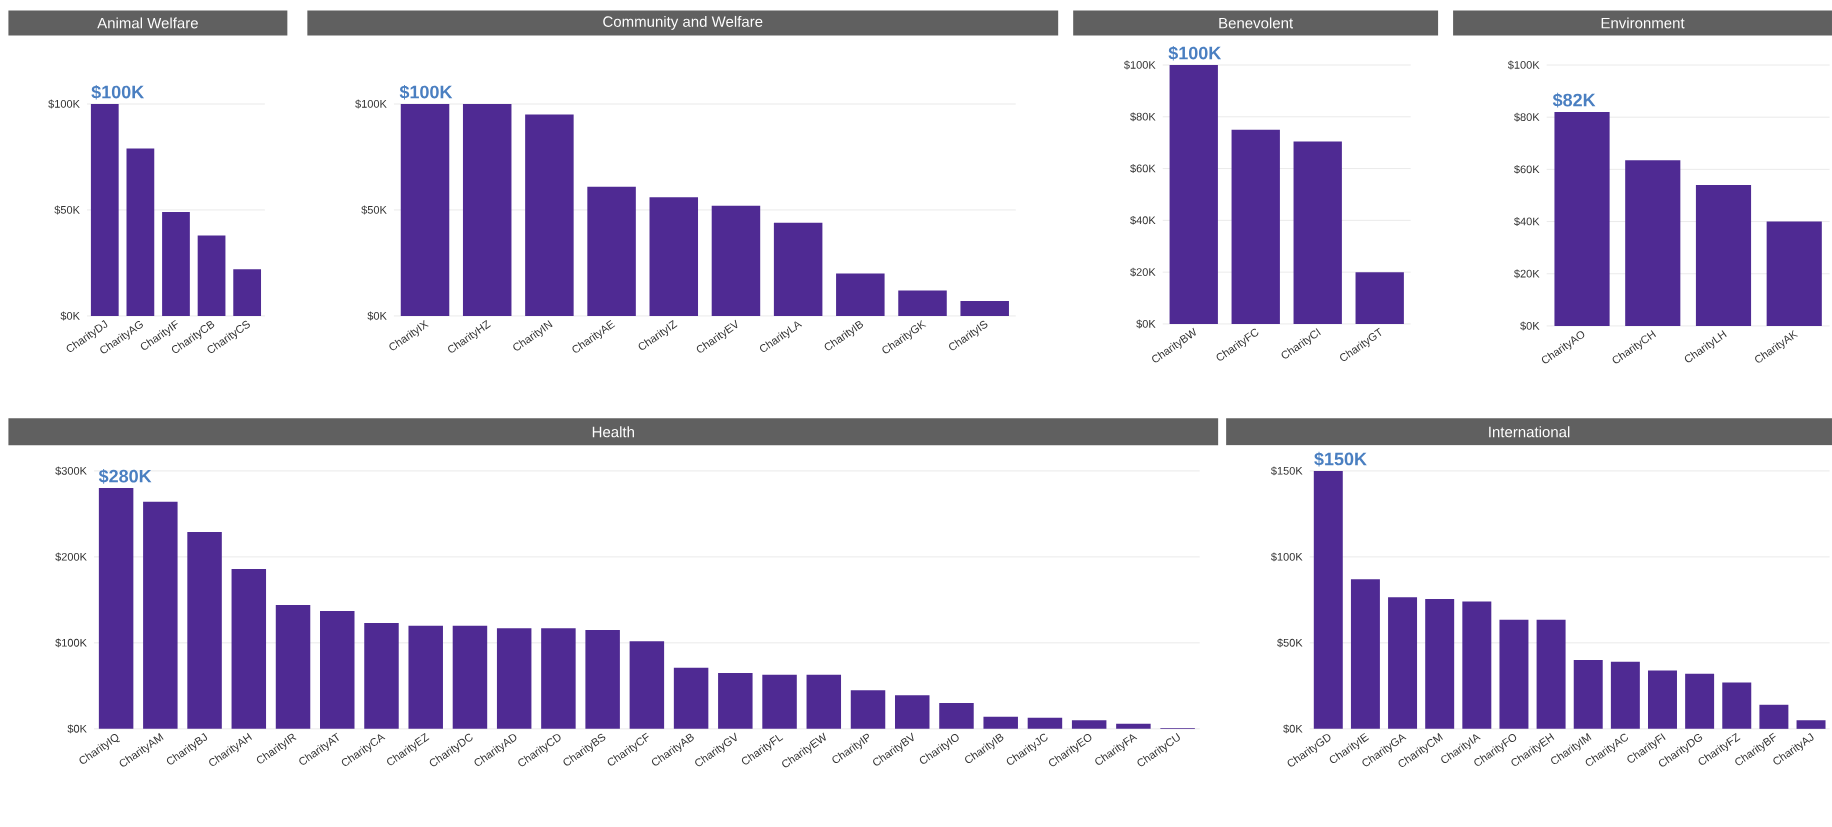 This screenshot has width=1832, height=827. I want to click on chart-title: Benevolent, so click(1256, 23).